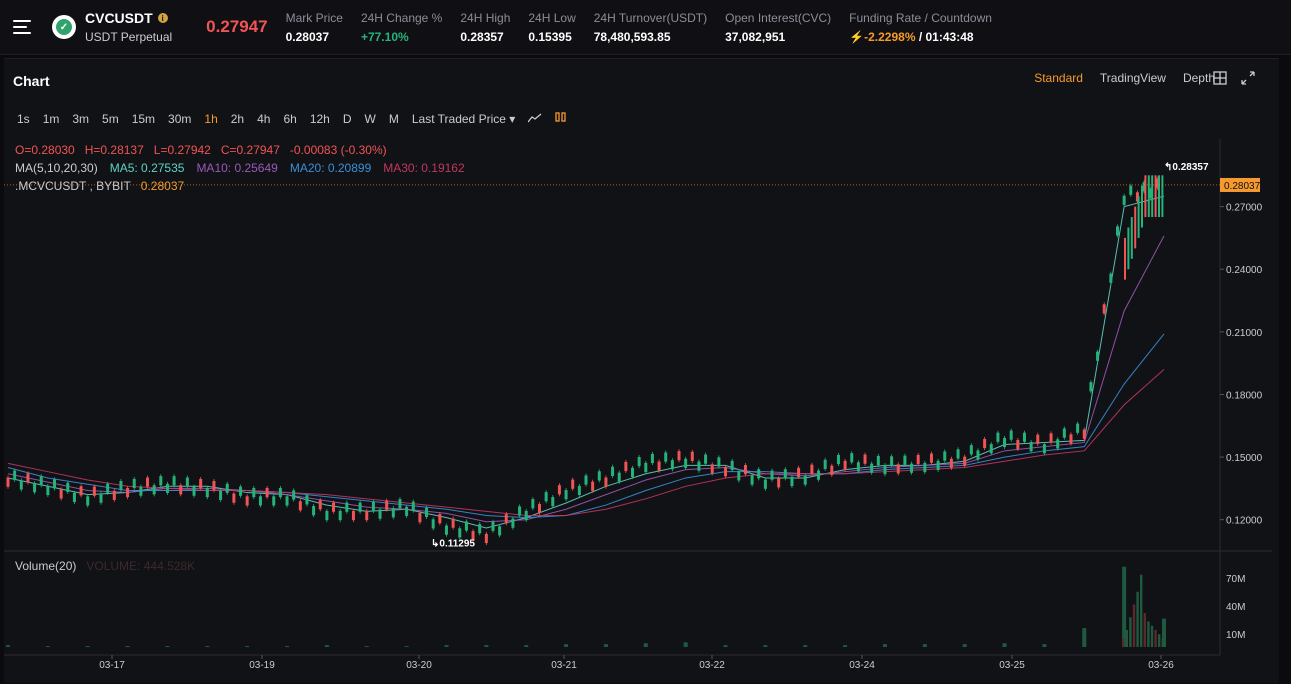 The width and height of the screenshot is (1291, 684). Describe the element at coordinates (330, 168) in the screenshot. I see `ma20-value: MA20: 0.20899` at that location.